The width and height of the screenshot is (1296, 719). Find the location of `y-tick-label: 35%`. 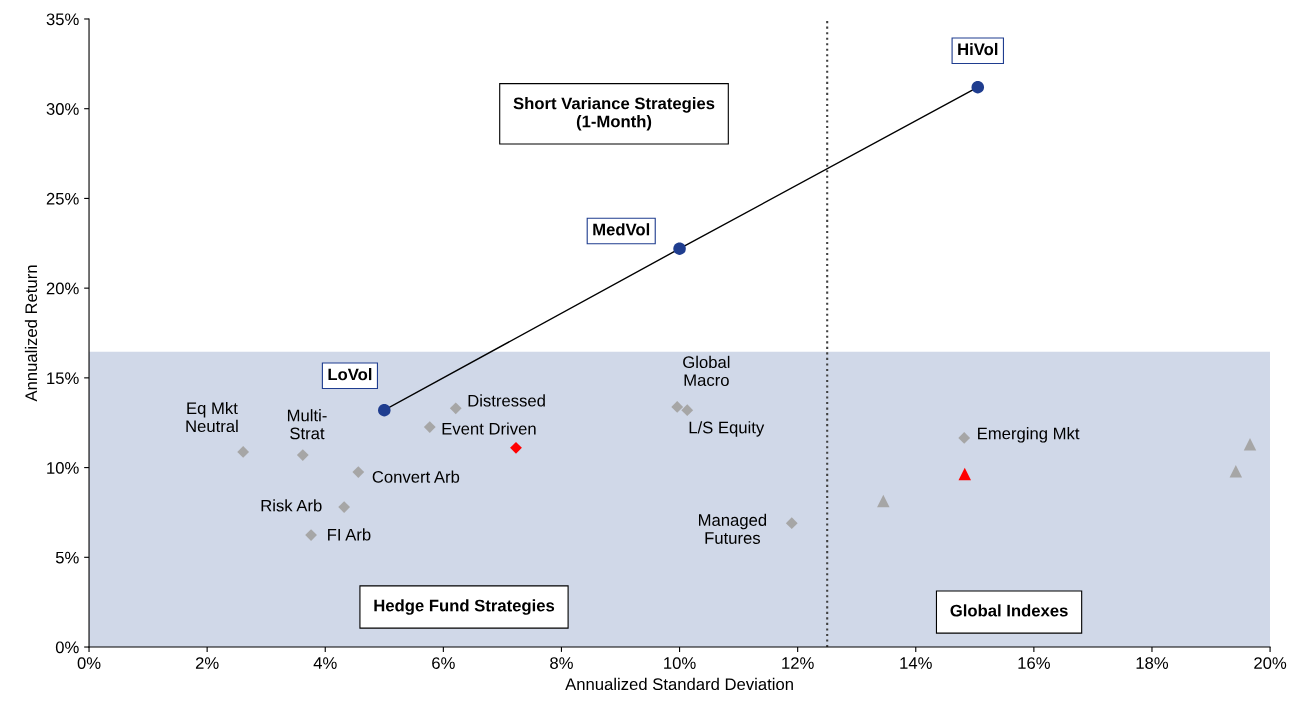

y-tick-label: 35% is located at coordinates (62, 19).